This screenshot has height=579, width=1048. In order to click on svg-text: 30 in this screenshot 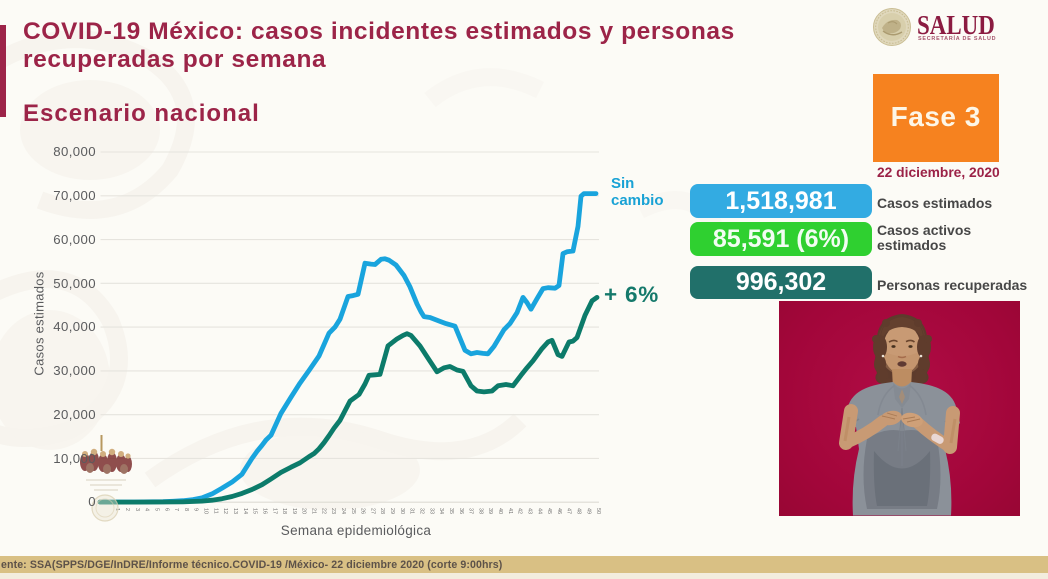, I will do `click(402, 511)`.